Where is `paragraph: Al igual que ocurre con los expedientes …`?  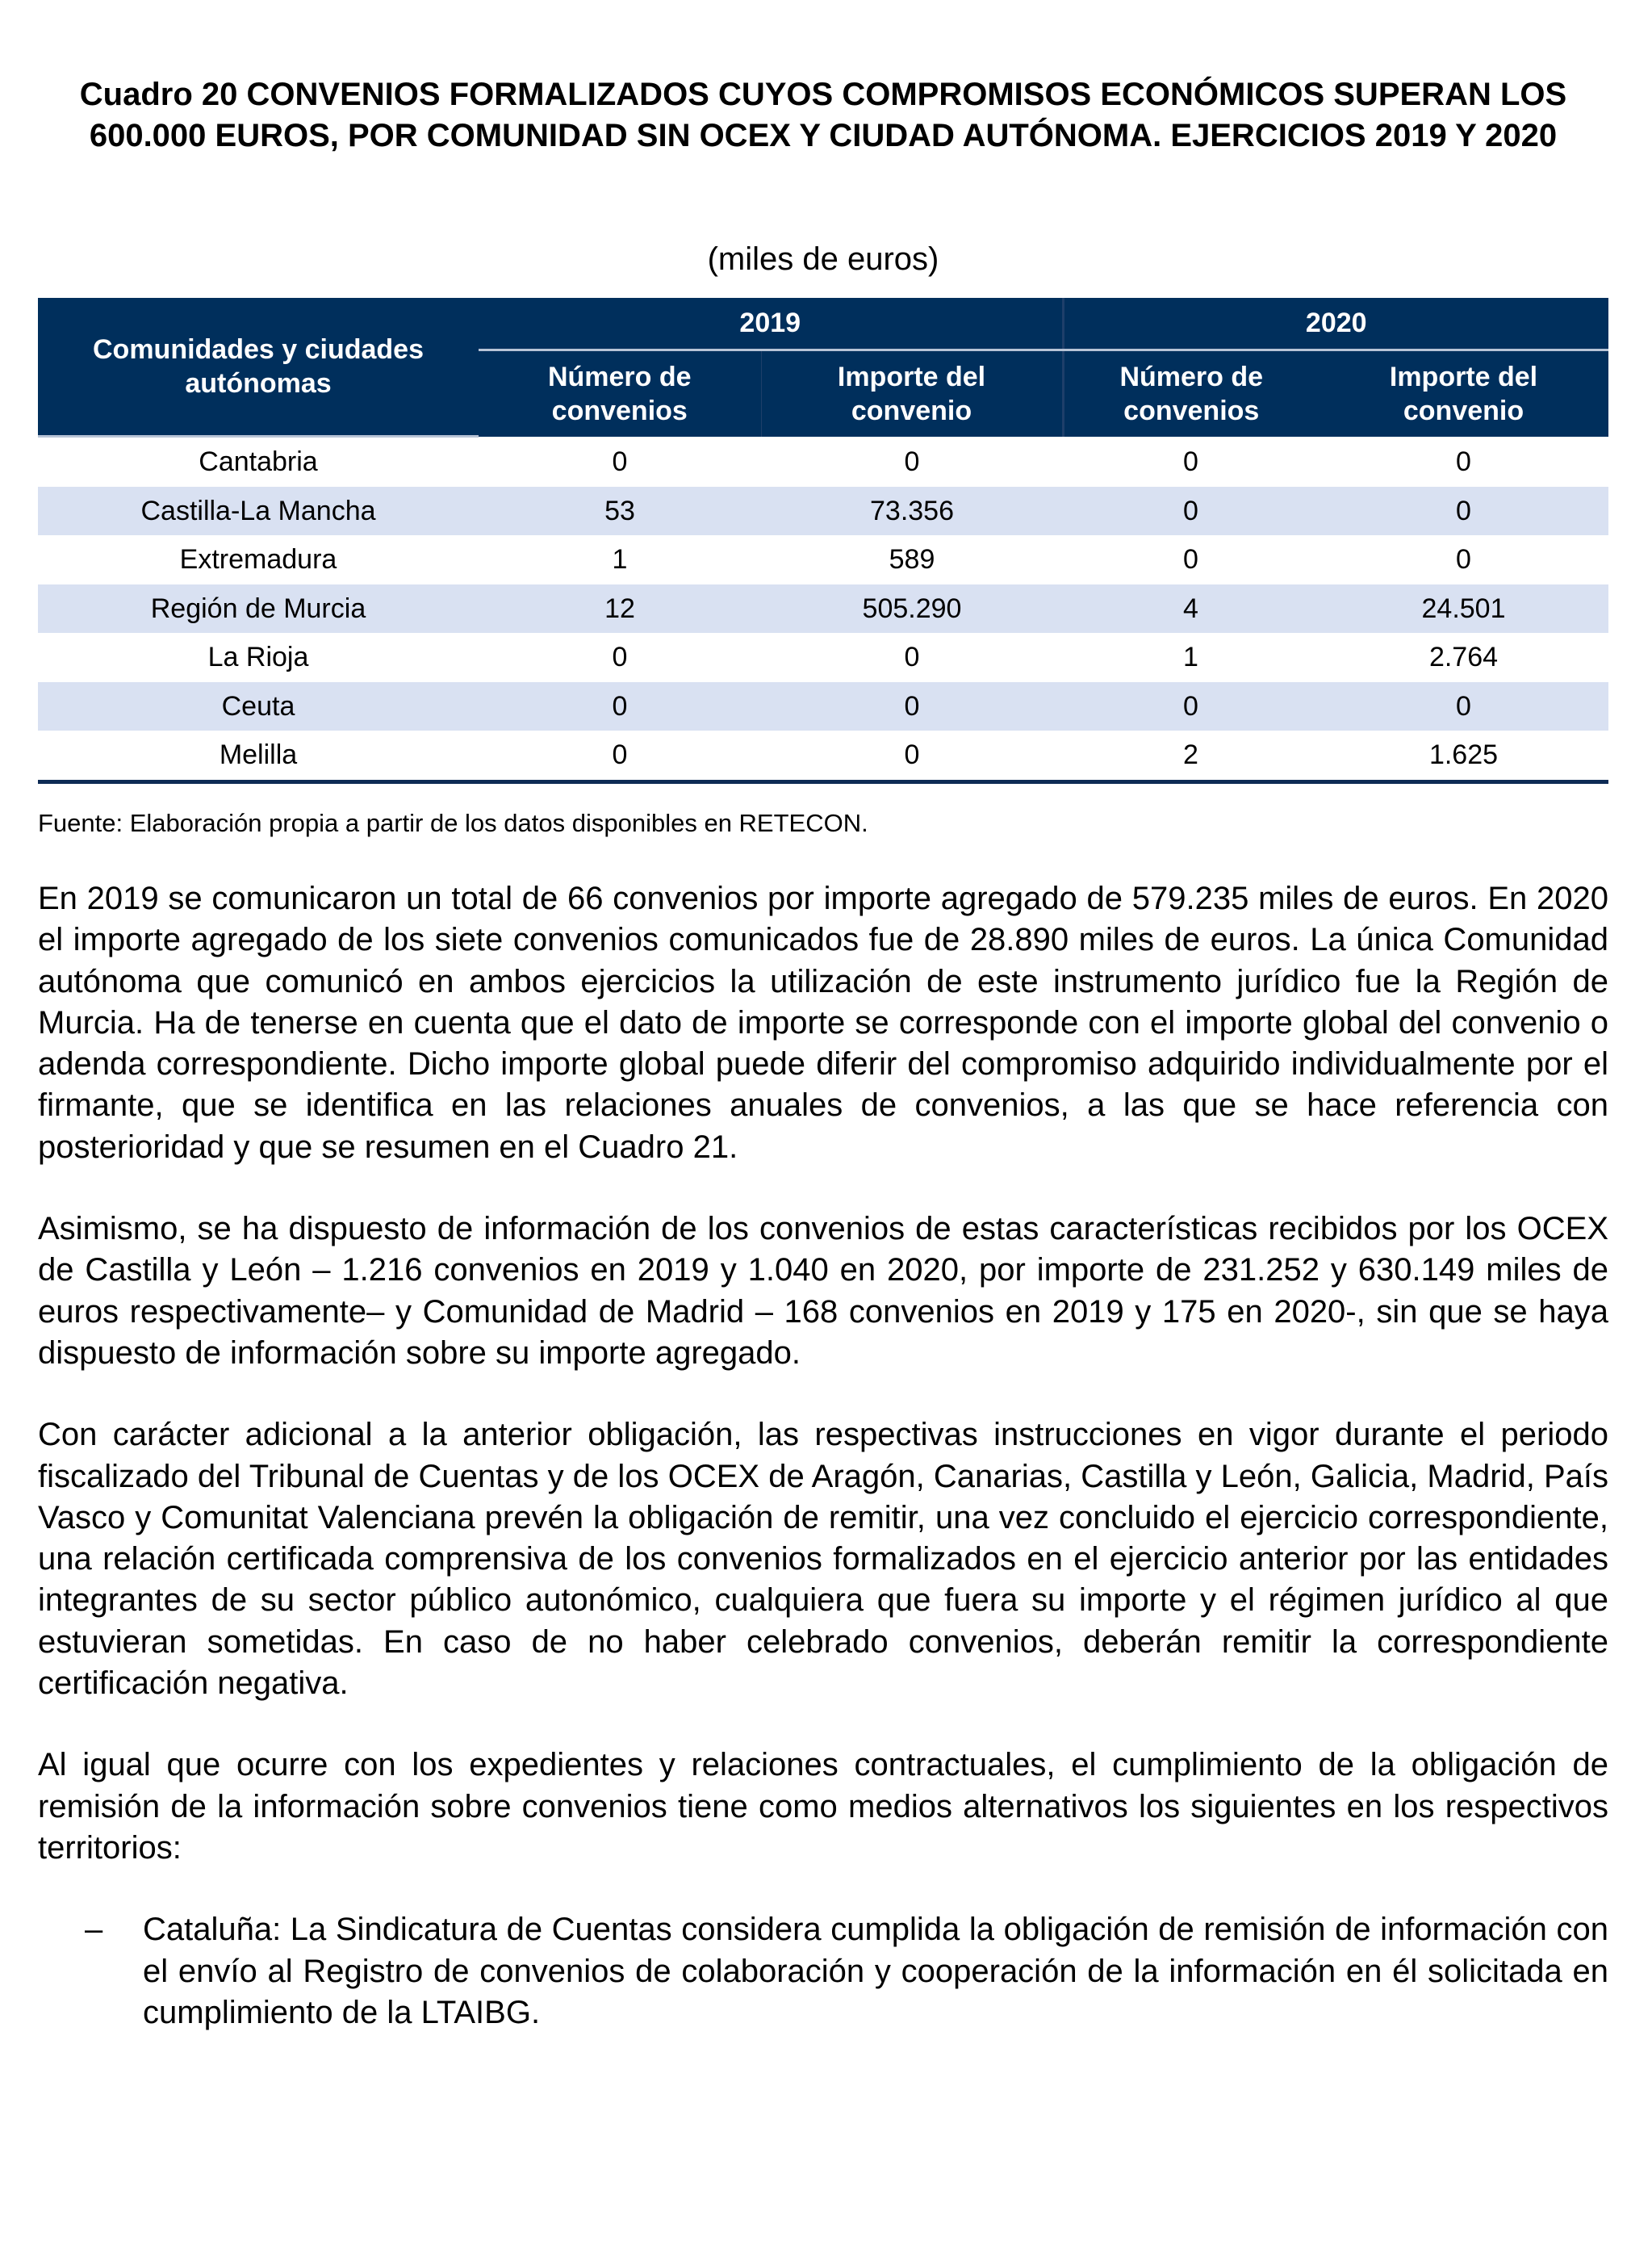 paragraph: Al igual que ocurre con los expedientes … is located at coordinates (823, 1806).